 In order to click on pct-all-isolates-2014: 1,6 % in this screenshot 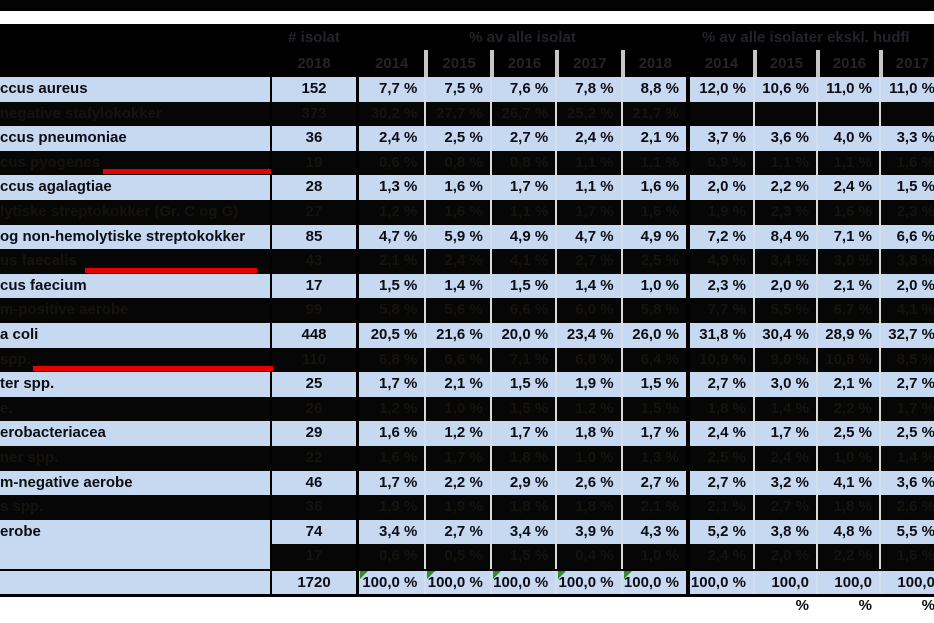, I will do `click(398, 433)`.